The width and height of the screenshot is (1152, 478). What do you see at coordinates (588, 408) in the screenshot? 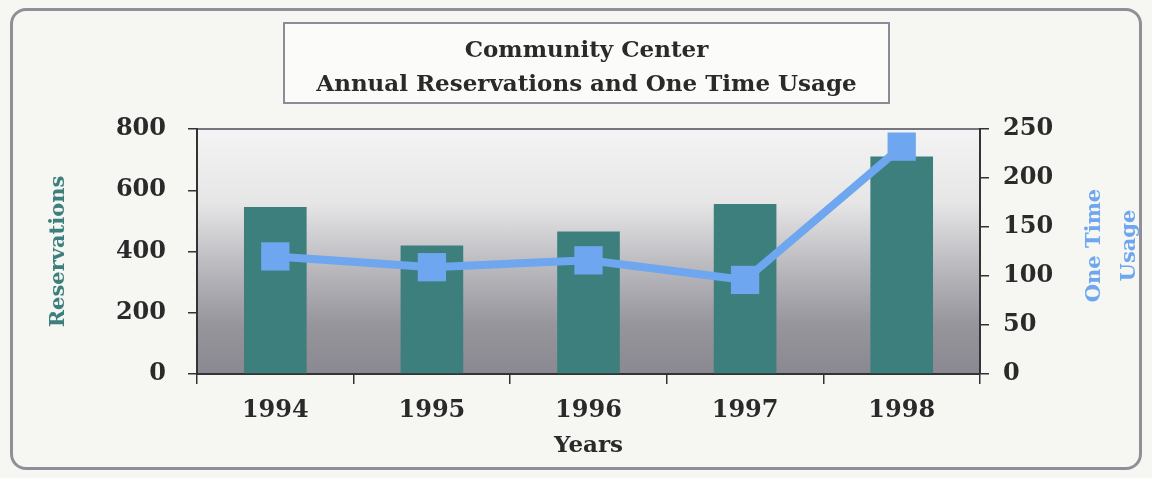
I see `x-tick-label: 1996` at bounding box center [588, 408].